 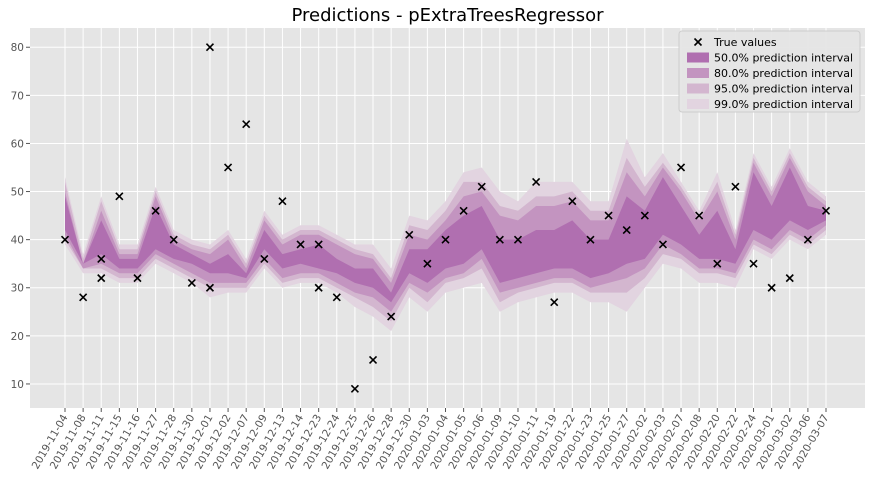 What do you see at coordinates (17, 337) in the screenshot?
I see `y-tick-label: 20` at bounding box center [17, 337].